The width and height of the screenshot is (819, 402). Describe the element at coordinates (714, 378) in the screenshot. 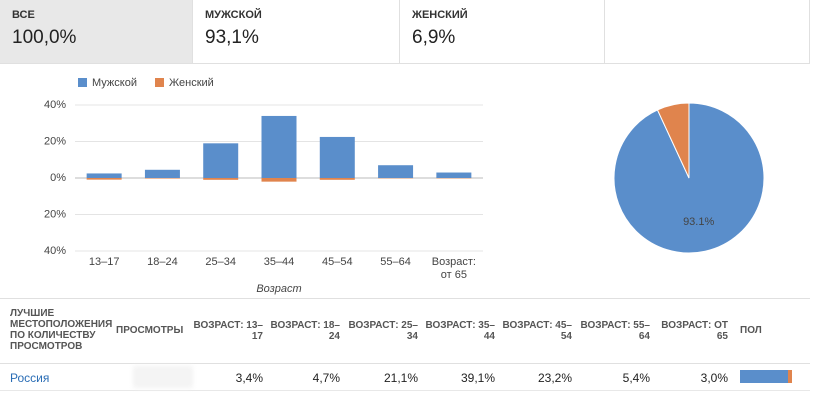

I see `table-cell: 3,0%` at that location.